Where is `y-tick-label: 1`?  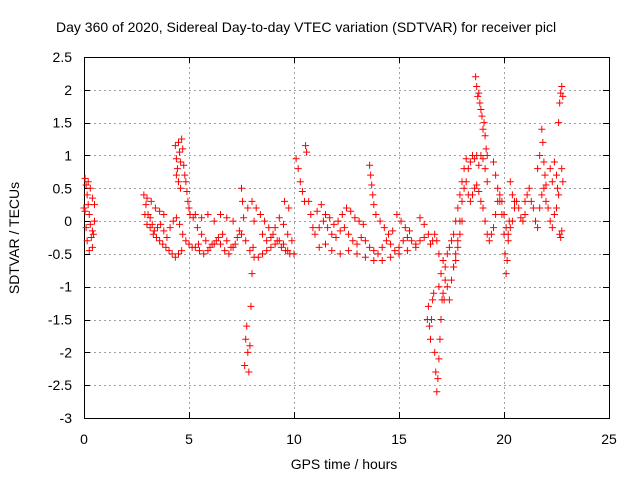 y-tick-label: 1 is located at coordinates (68, 155).